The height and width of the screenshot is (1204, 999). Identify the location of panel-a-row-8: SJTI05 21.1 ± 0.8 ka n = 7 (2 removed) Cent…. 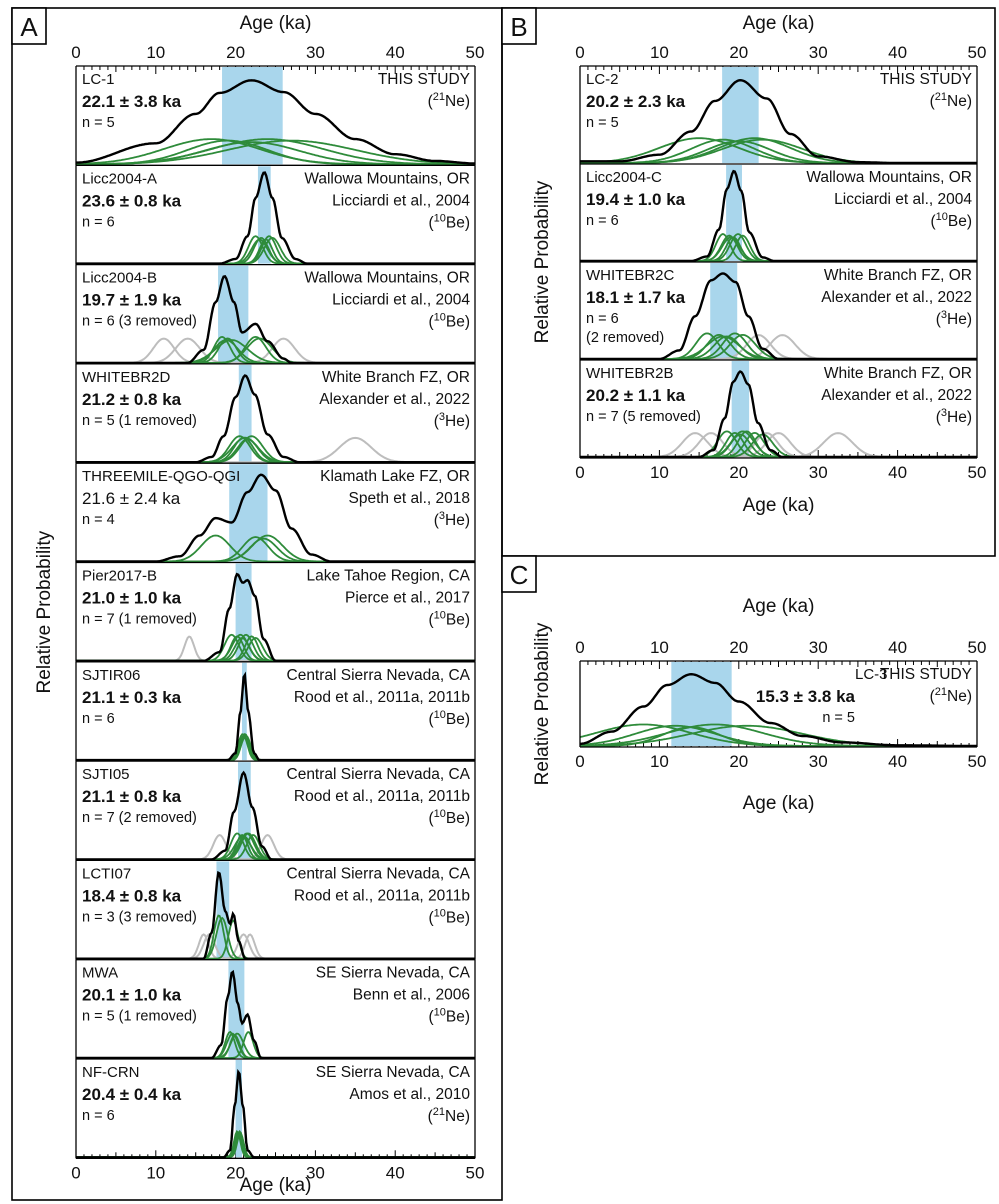
(275, 810).